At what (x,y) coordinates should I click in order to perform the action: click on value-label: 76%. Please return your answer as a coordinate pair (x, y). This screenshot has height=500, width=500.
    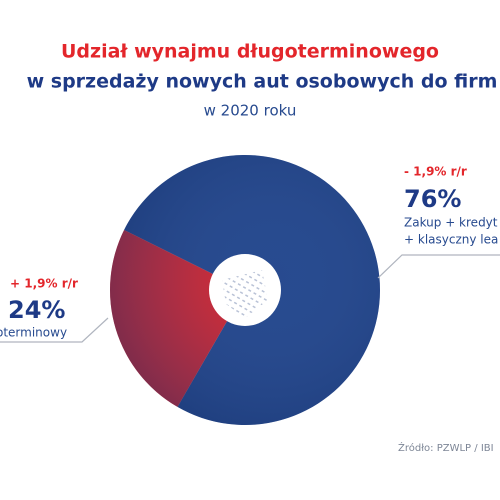
    Looking at the image, I should click on (432, 199).